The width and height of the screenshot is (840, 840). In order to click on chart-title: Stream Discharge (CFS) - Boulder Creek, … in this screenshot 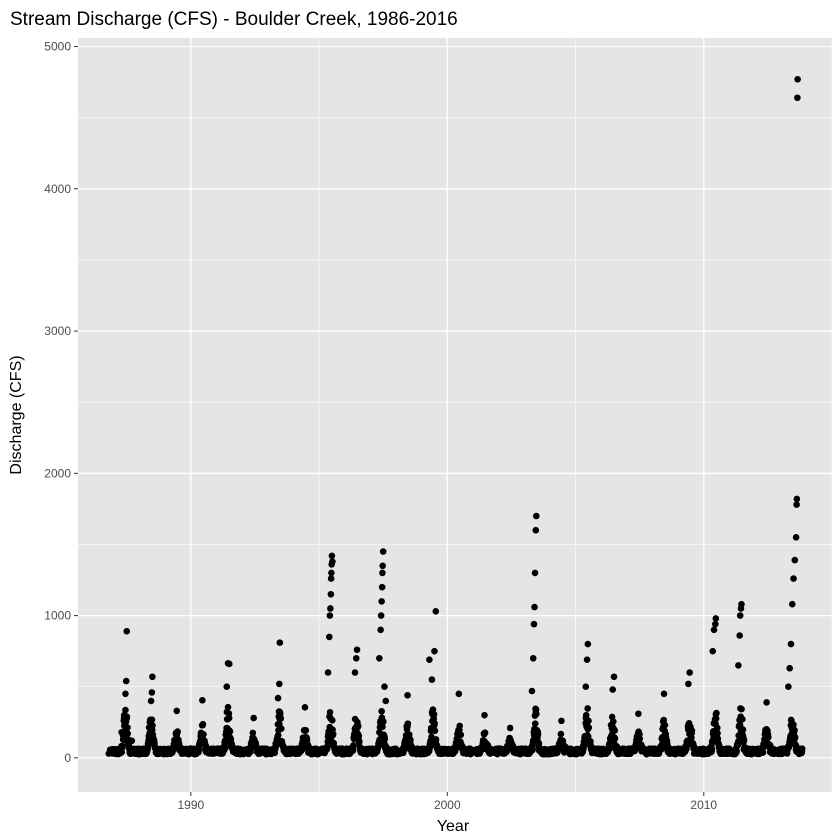, I will do `click(234, 19)`.